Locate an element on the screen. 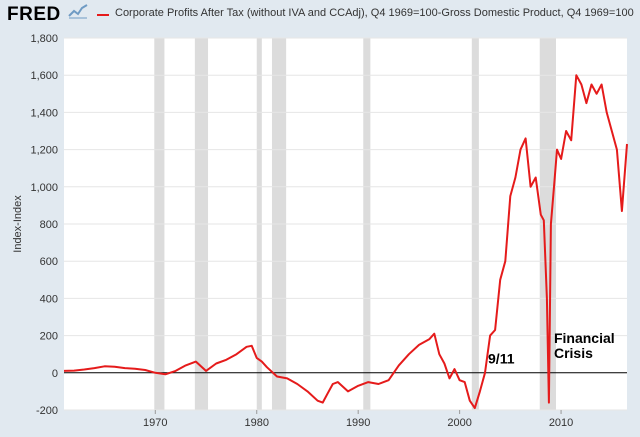 The image size is (640, 437). y-tick-label: 400 is located at coordinates (49, 299).